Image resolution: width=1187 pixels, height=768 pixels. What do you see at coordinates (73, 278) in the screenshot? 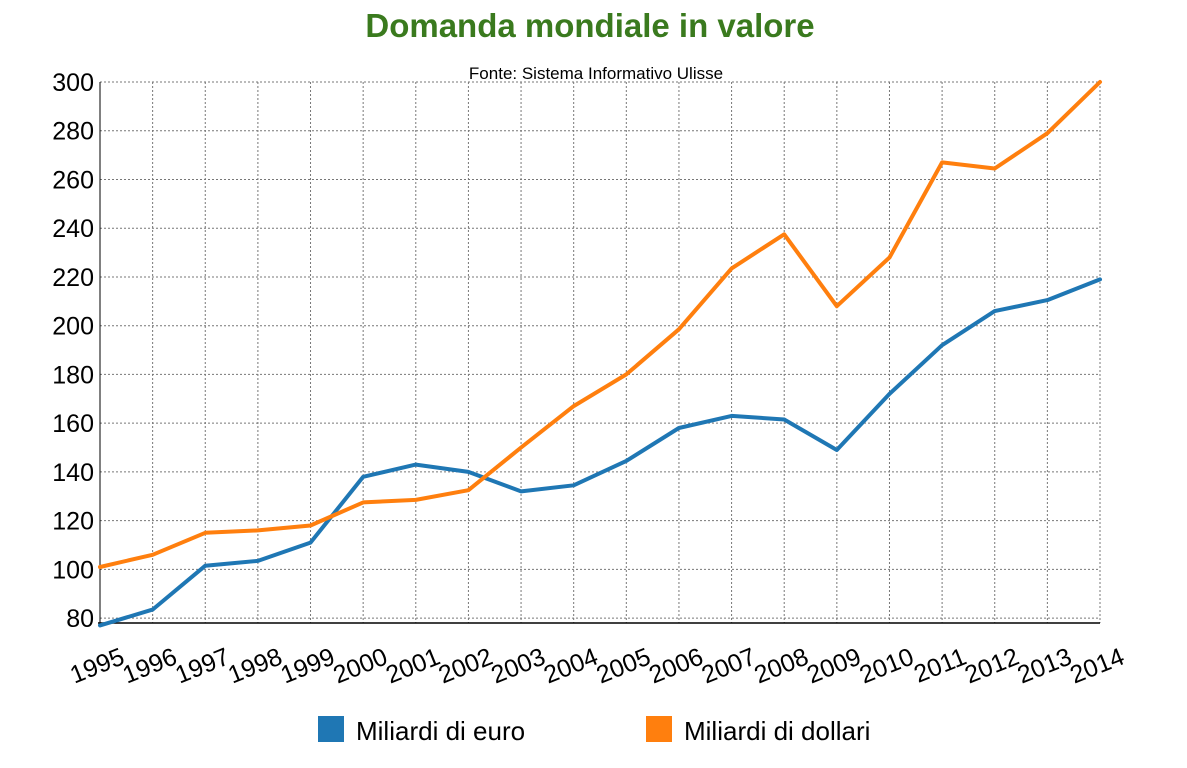
I see `y-tick-label: 220` at bounding box center [73, 278].